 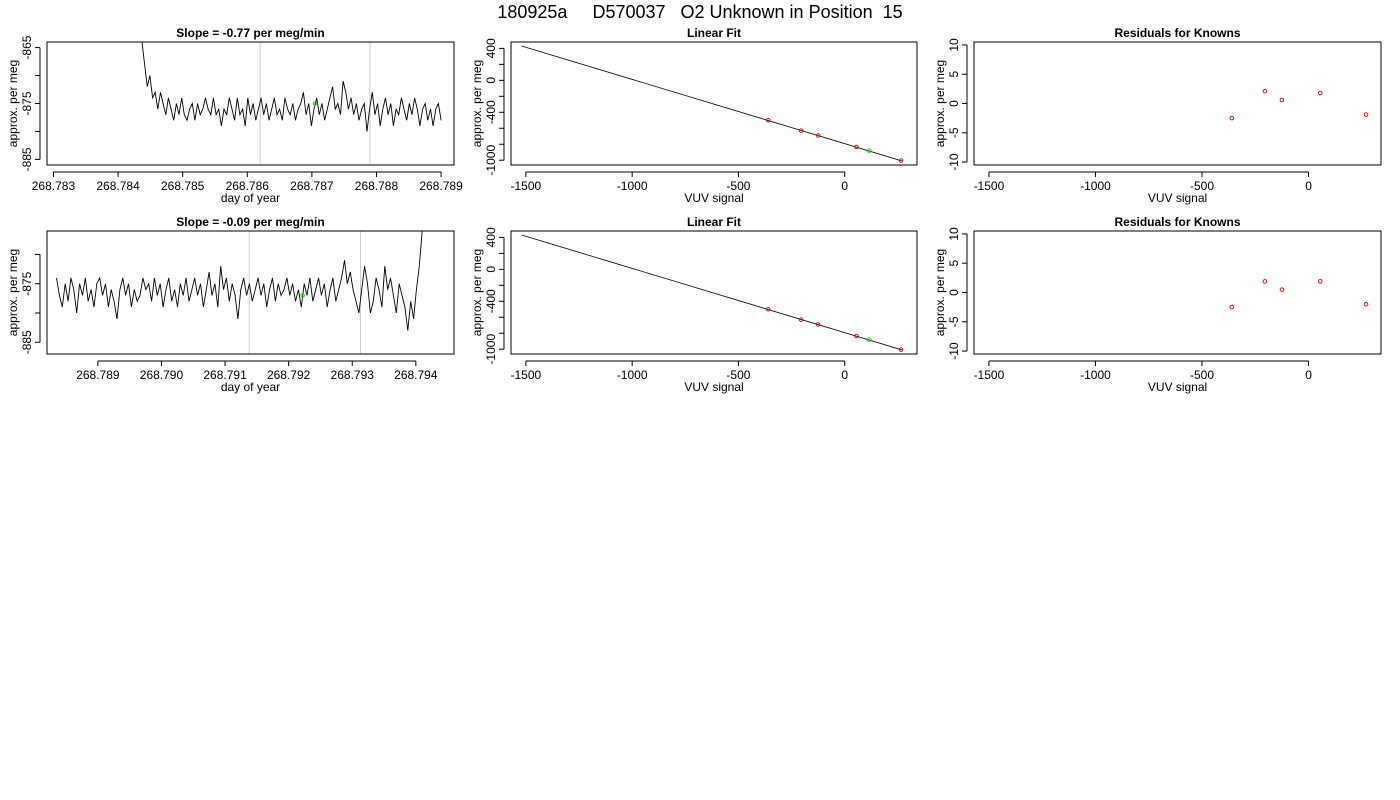 I want to click on x-tick-label: 268.790, so click(x=162, y=375).